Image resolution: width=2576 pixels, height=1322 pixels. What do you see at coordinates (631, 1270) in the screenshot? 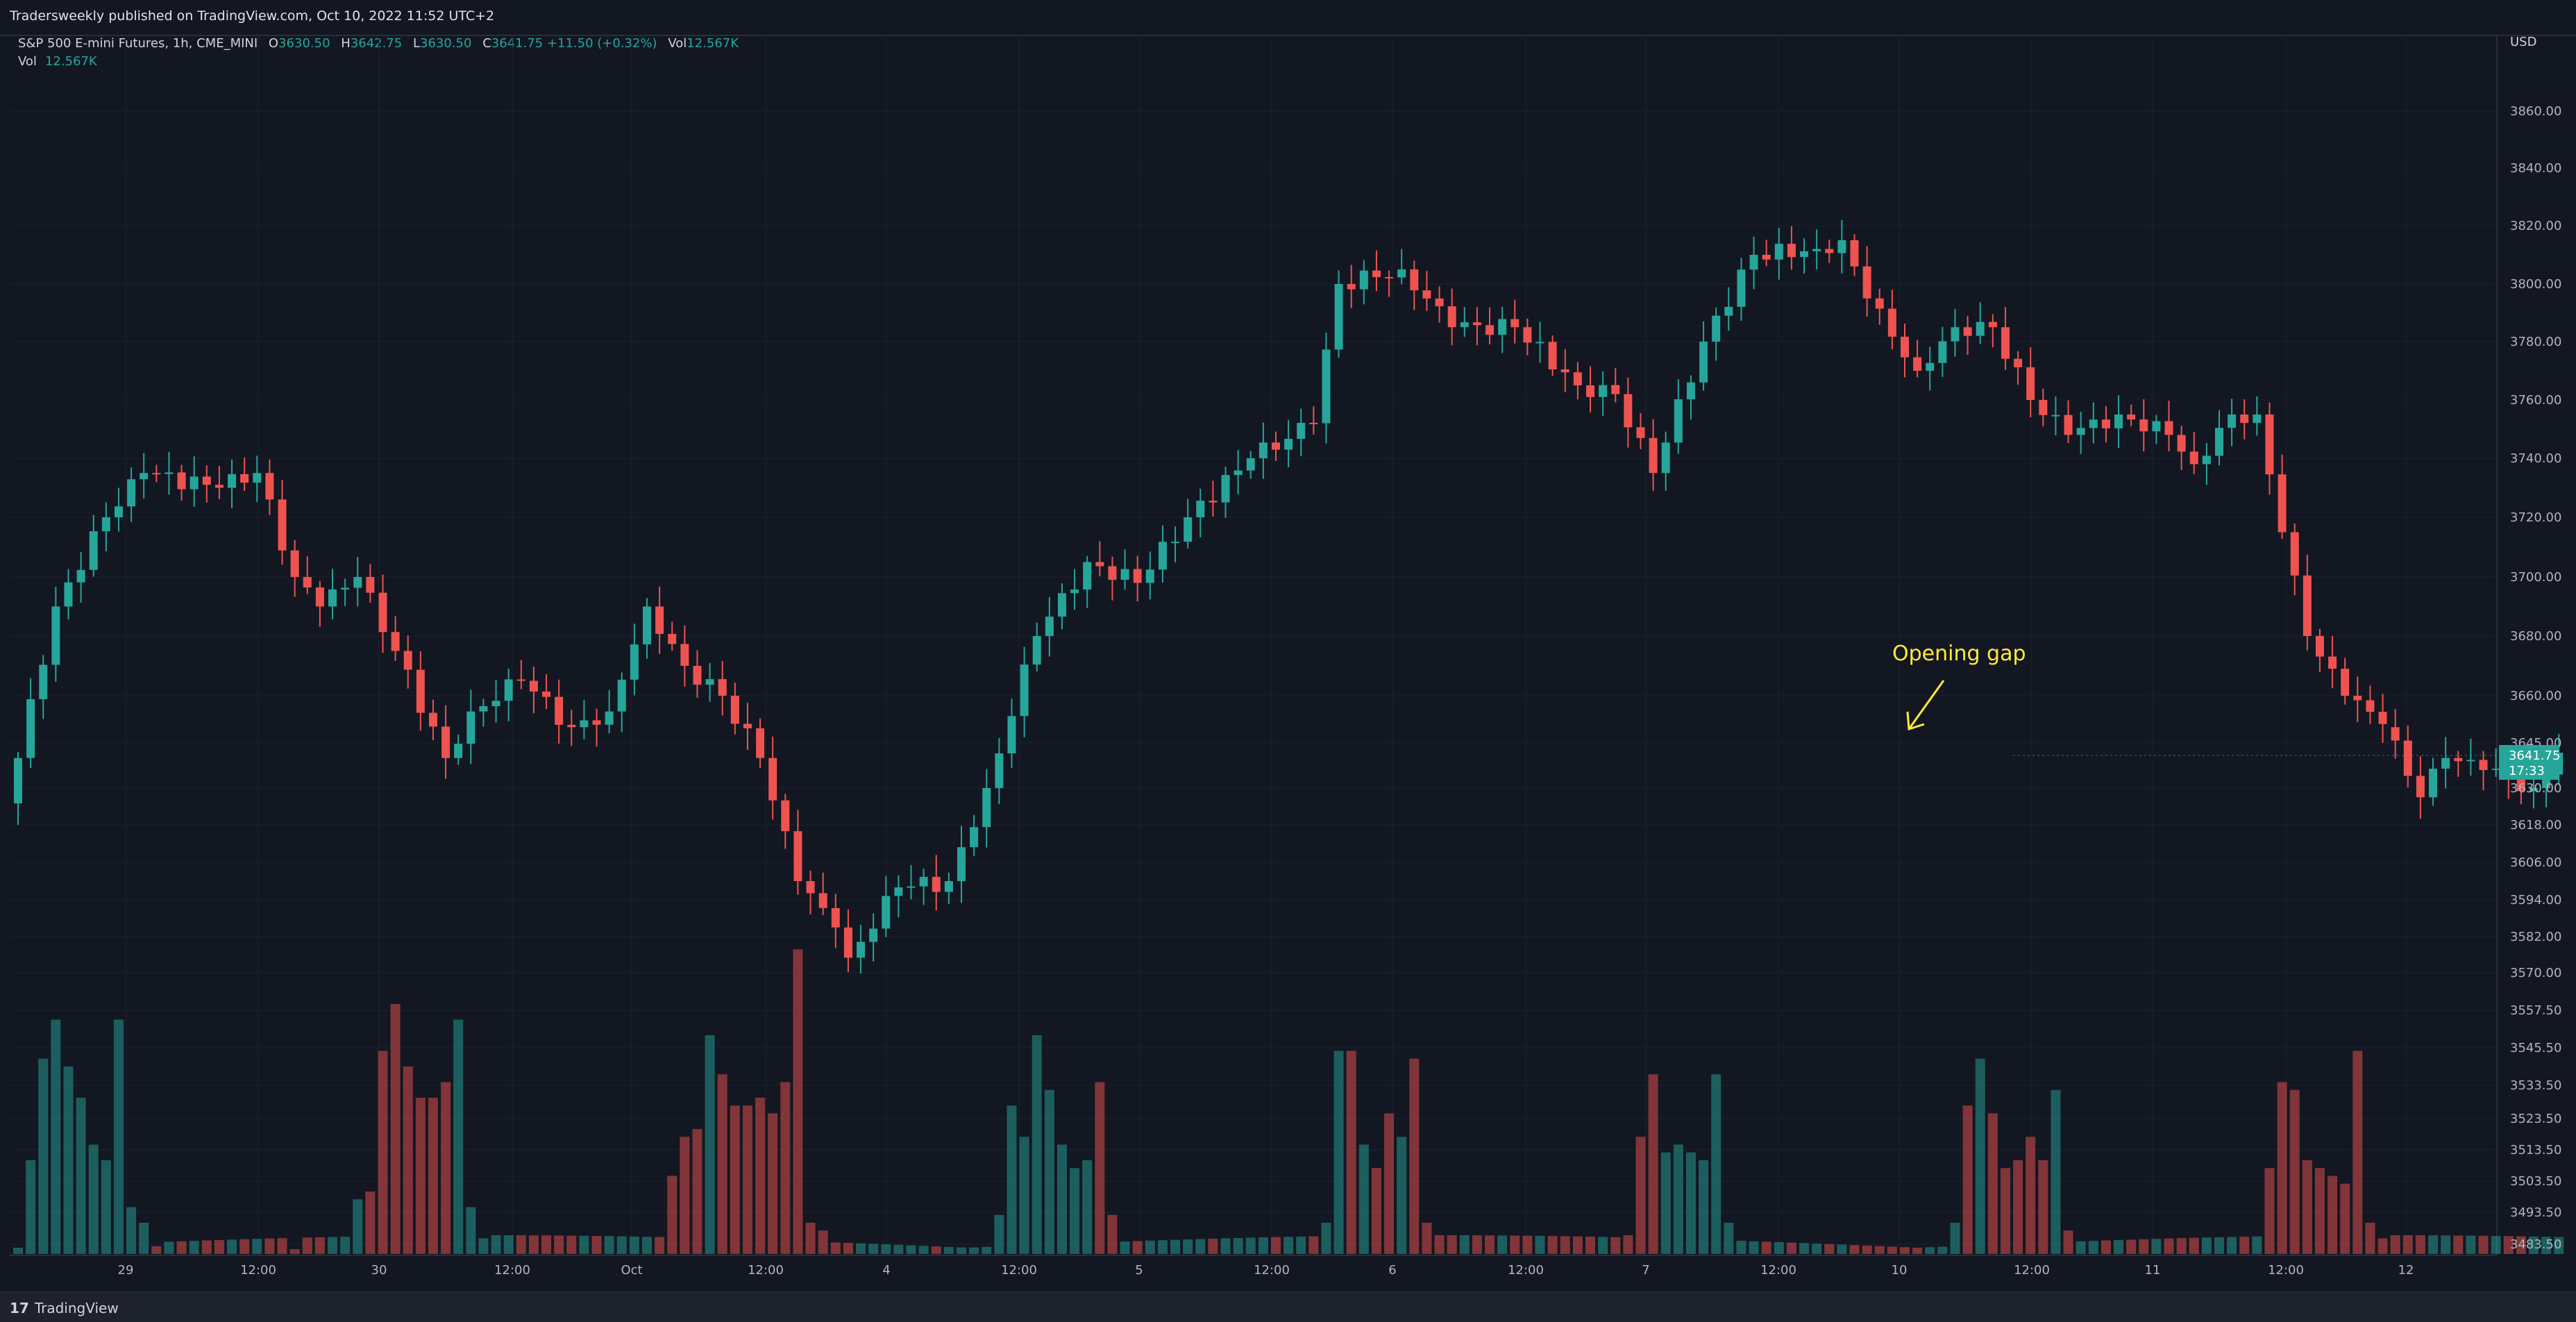
I see `x-tick-label: Oct` at bounding box center [631, 1270].